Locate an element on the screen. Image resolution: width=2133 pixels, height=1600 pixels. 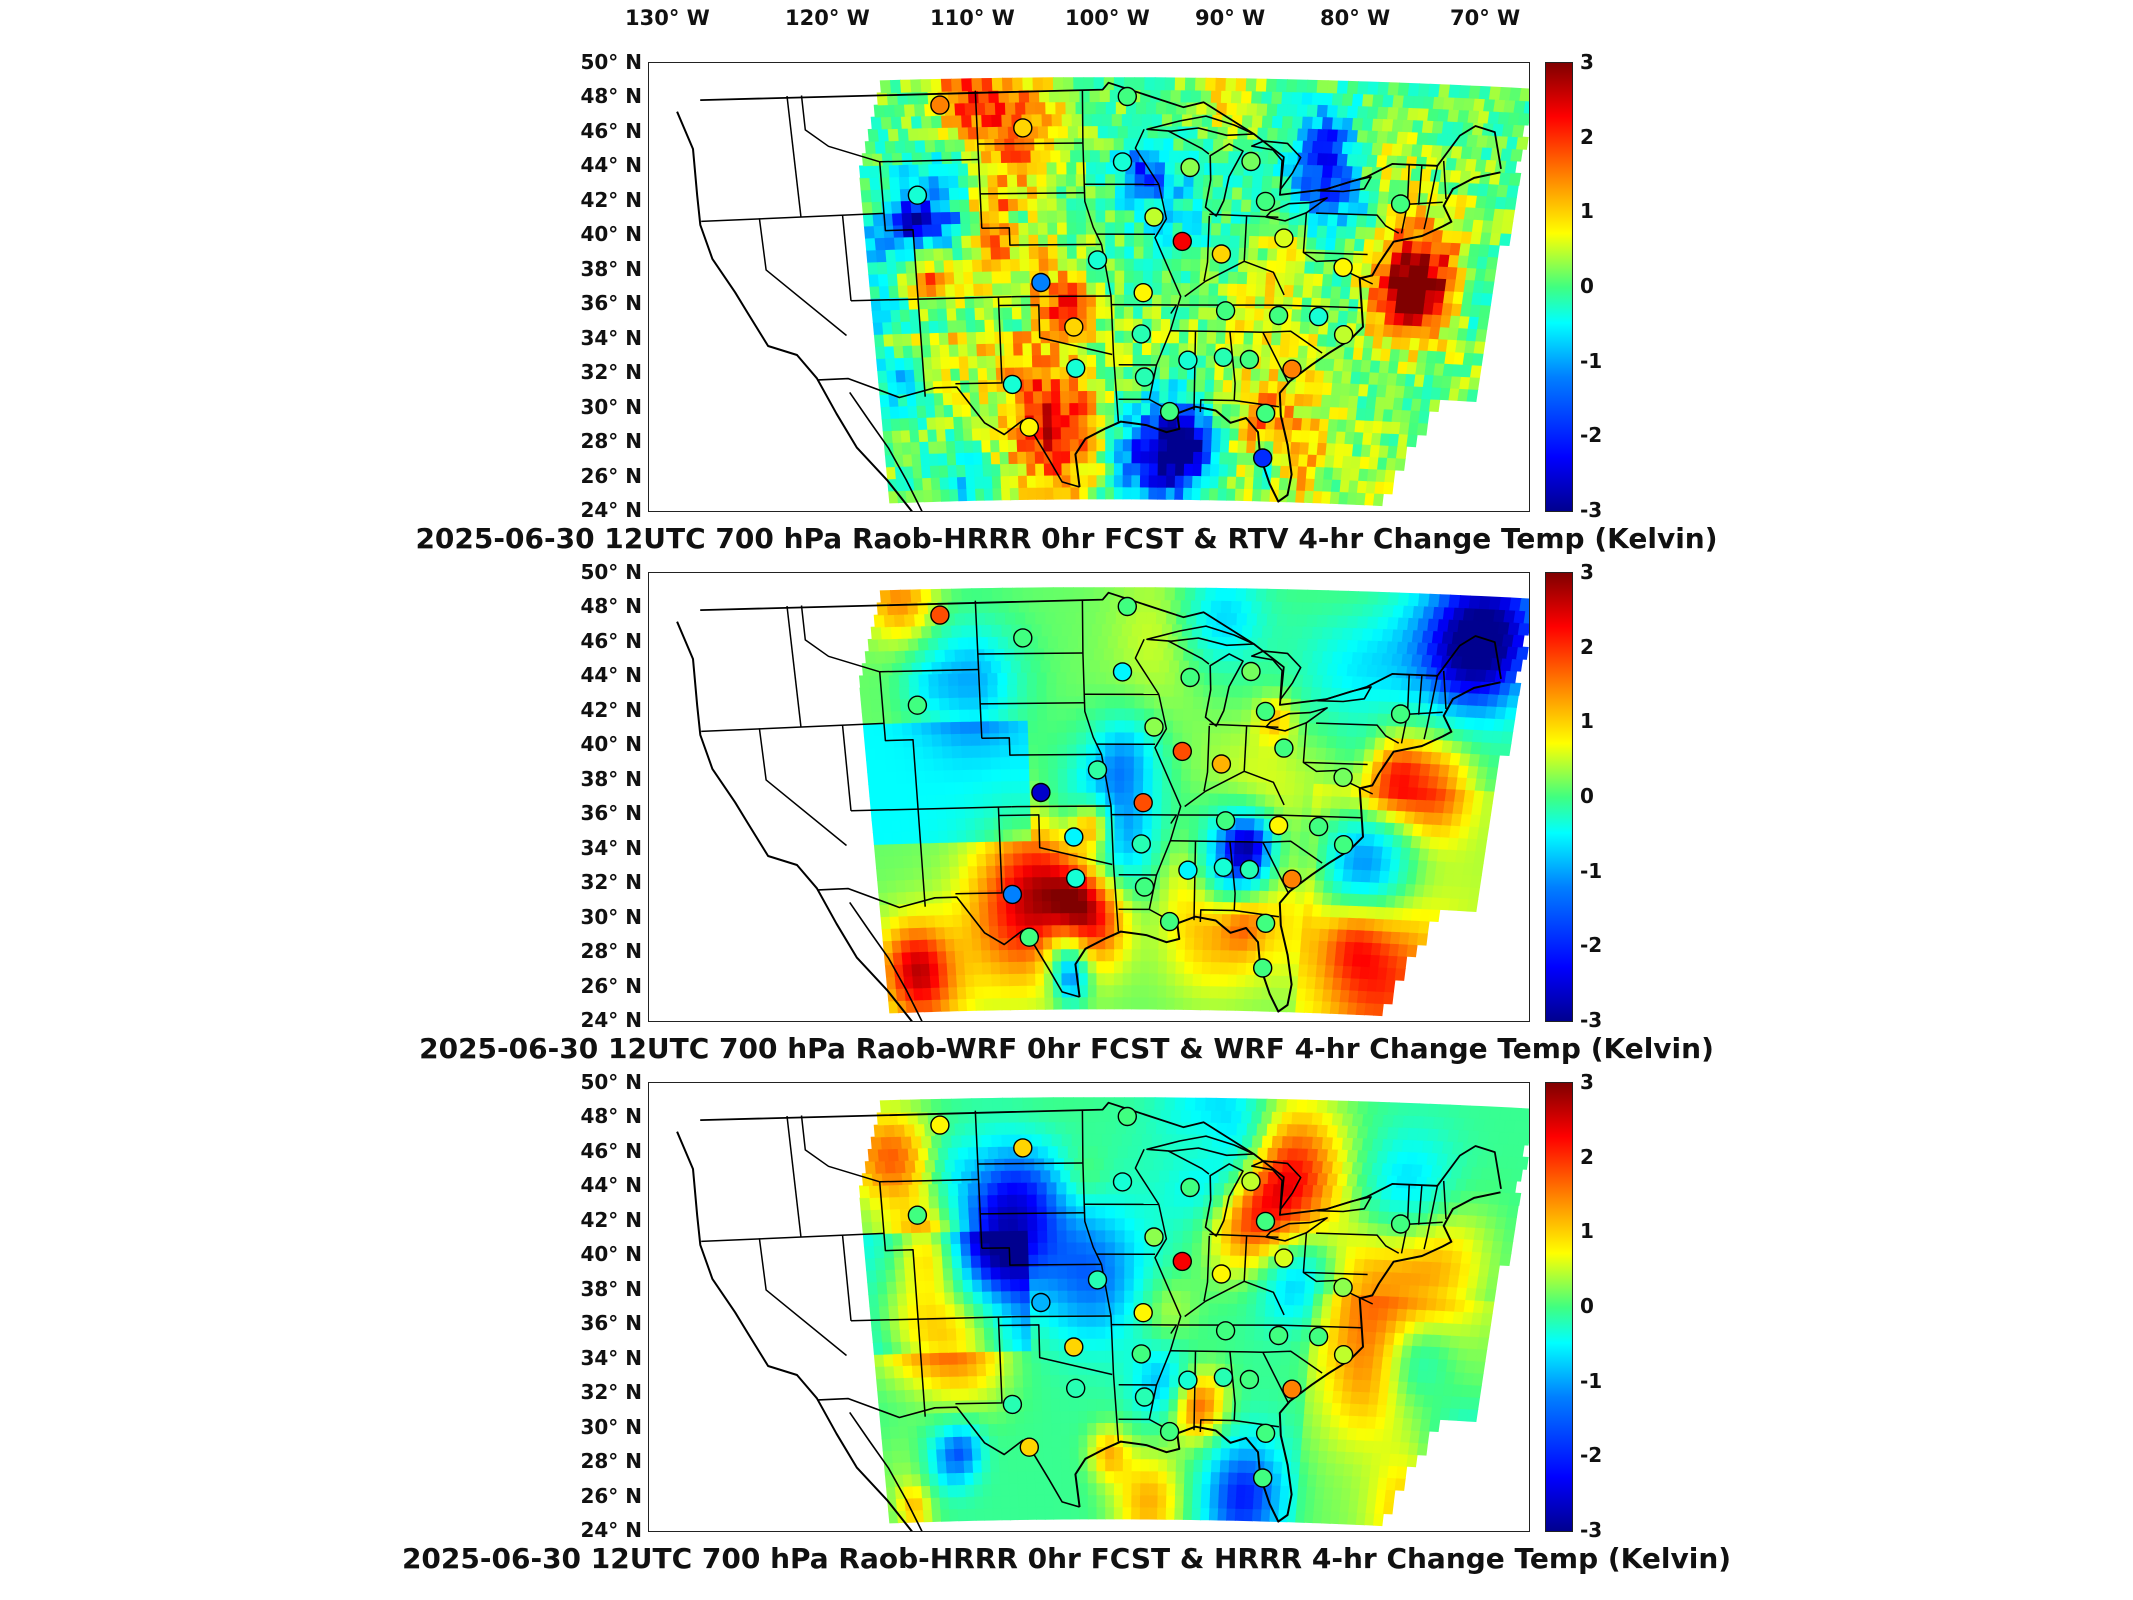
boundaries is located at coordinates (1089, 806).